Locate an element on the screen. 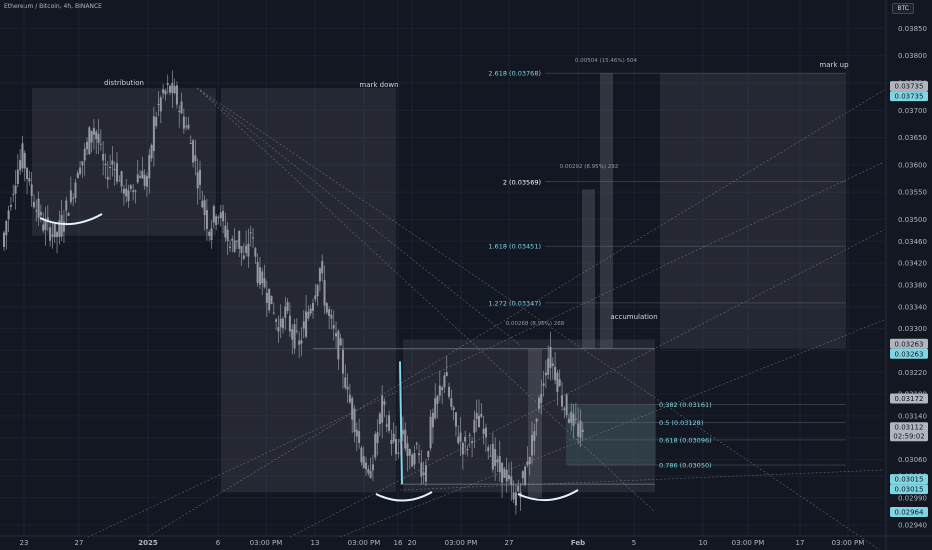 This screenshot has width=932, height=550. fib-label: 0.786 (0.03050) is located at coordinates (685, 466).